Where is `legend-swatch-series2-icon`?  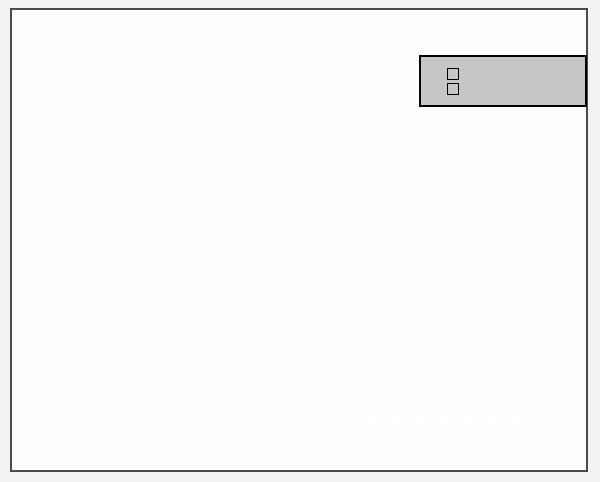 legend-swatch-series2-icon is located at coordinates (453, 88).